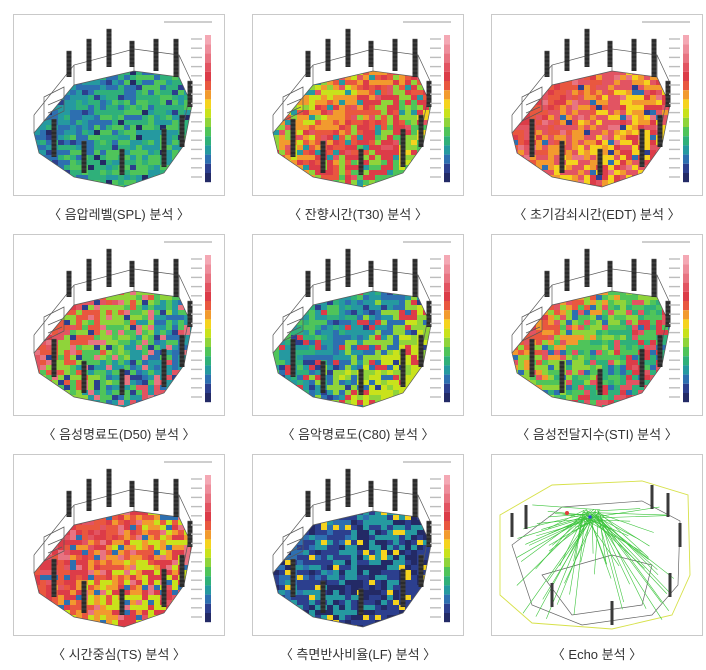  I want to click on panel-caption: 〈 잔향시간(T30) 분석 〉, so click(358, 214).